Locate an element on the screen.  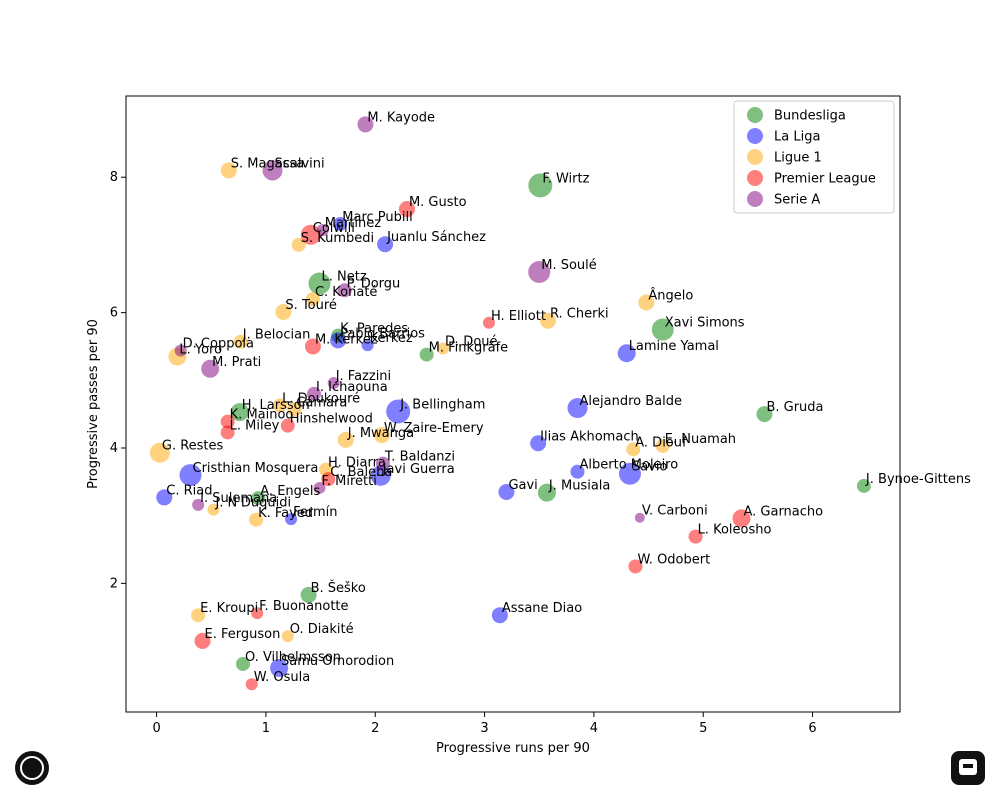
data-point-label: S. Magassa is located at coordinates (267, 163).